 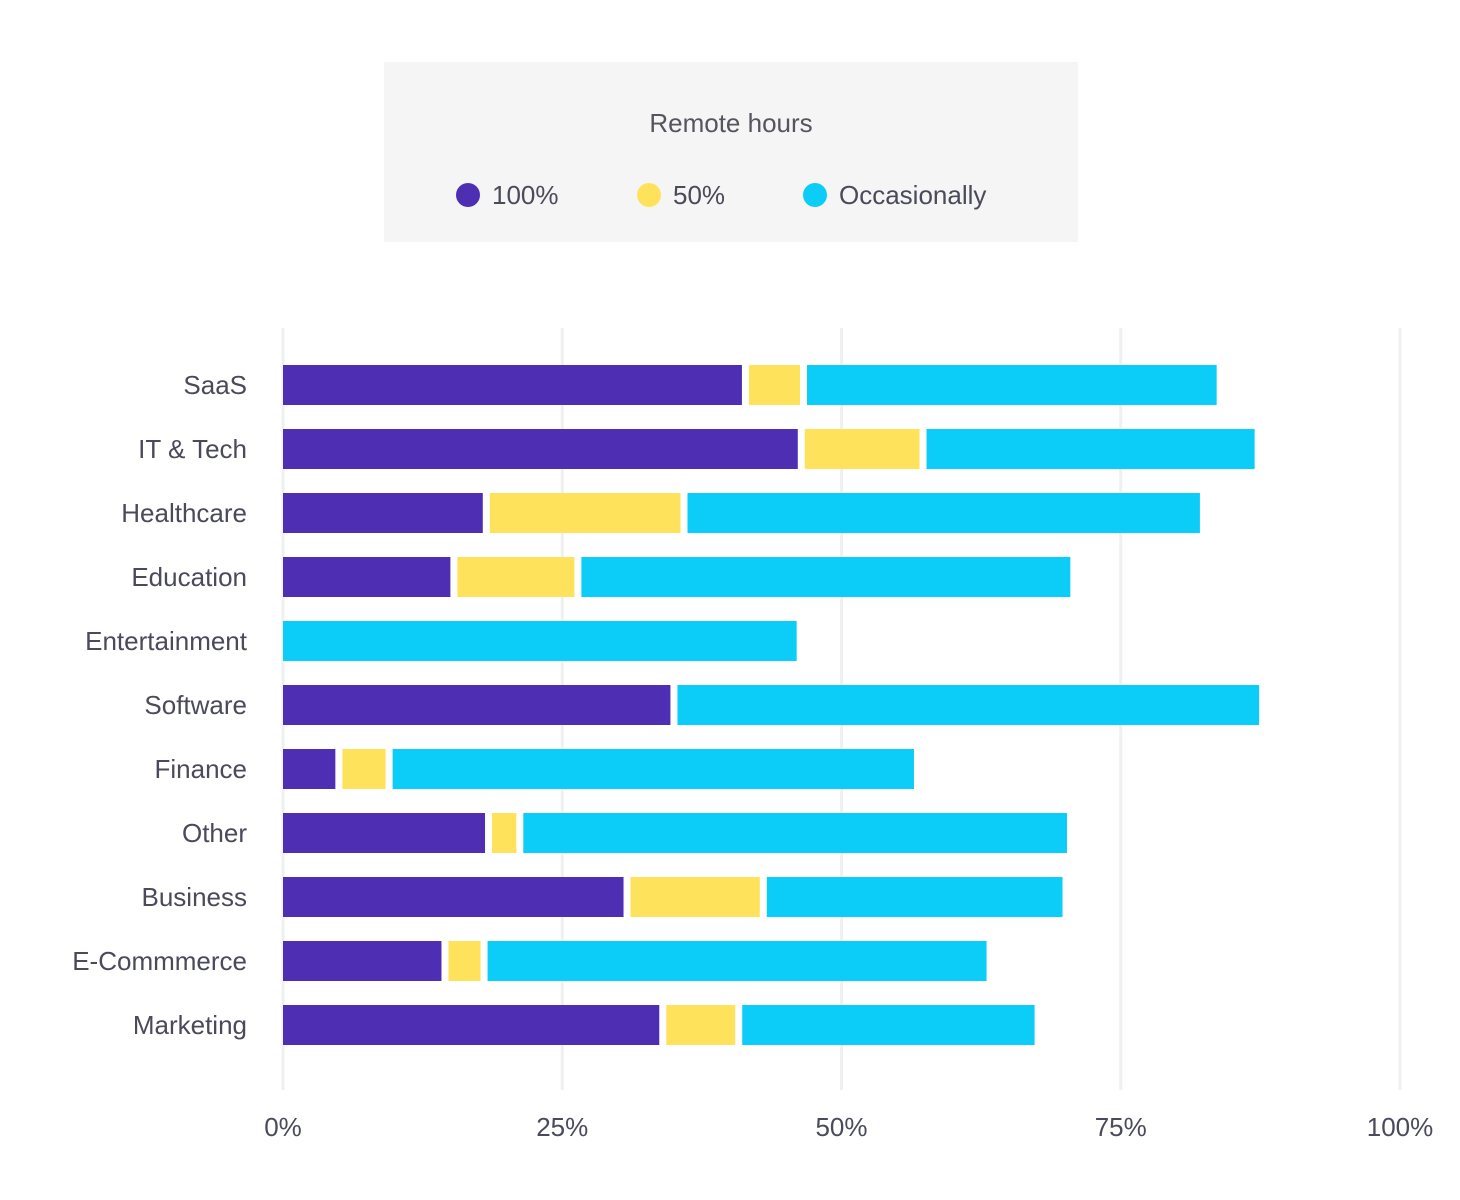 I want to click on x-tick-label: 100%, so click(x=1400, y=1127).